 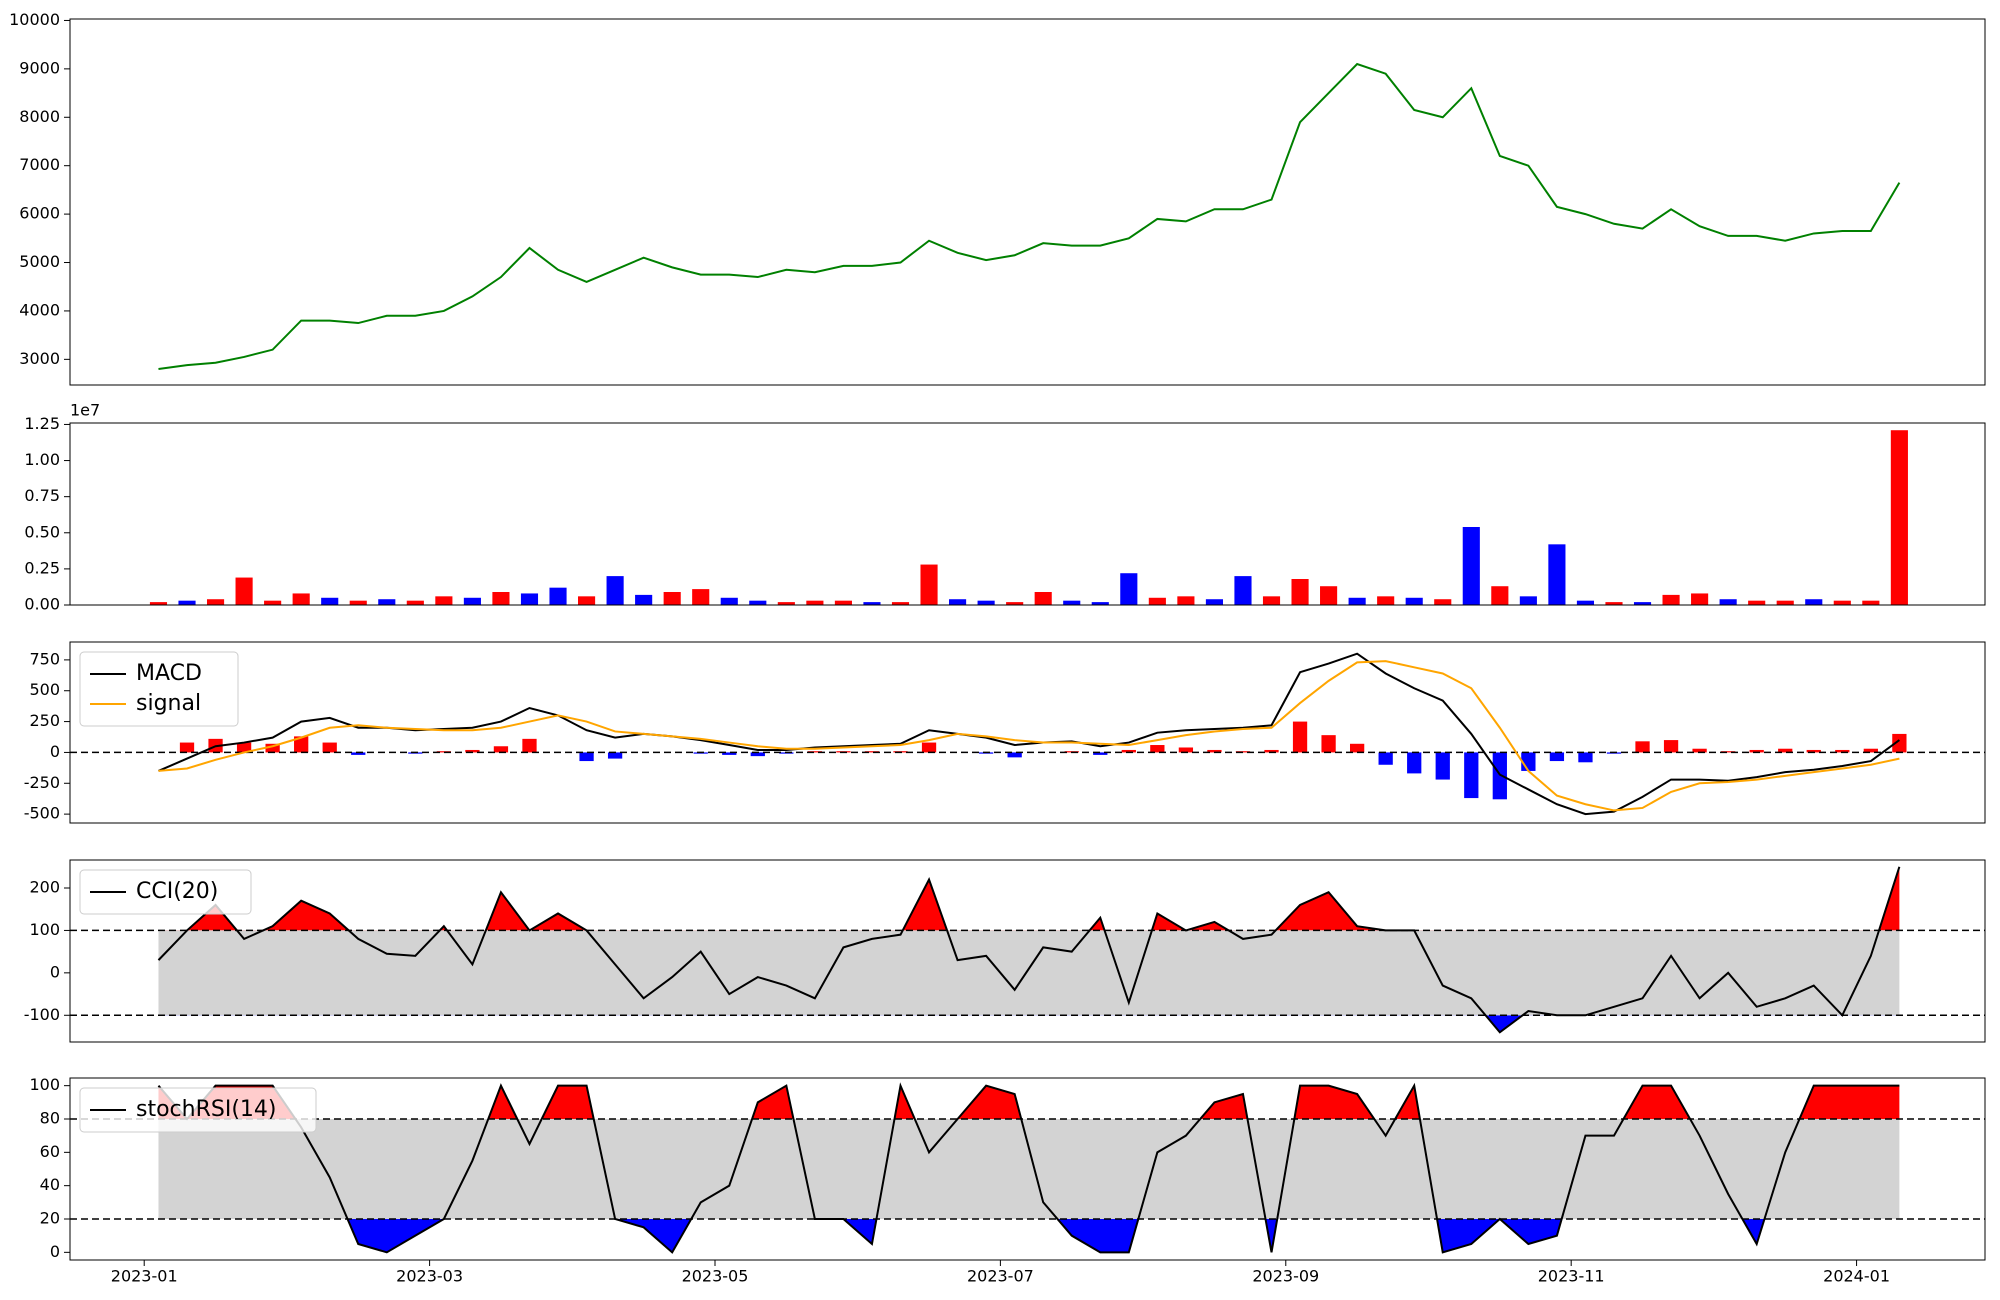 What do you see at coordinates (85, 410) in the screenshot?
I see `offset-label: 1e7` at bounding box center [85, 410].